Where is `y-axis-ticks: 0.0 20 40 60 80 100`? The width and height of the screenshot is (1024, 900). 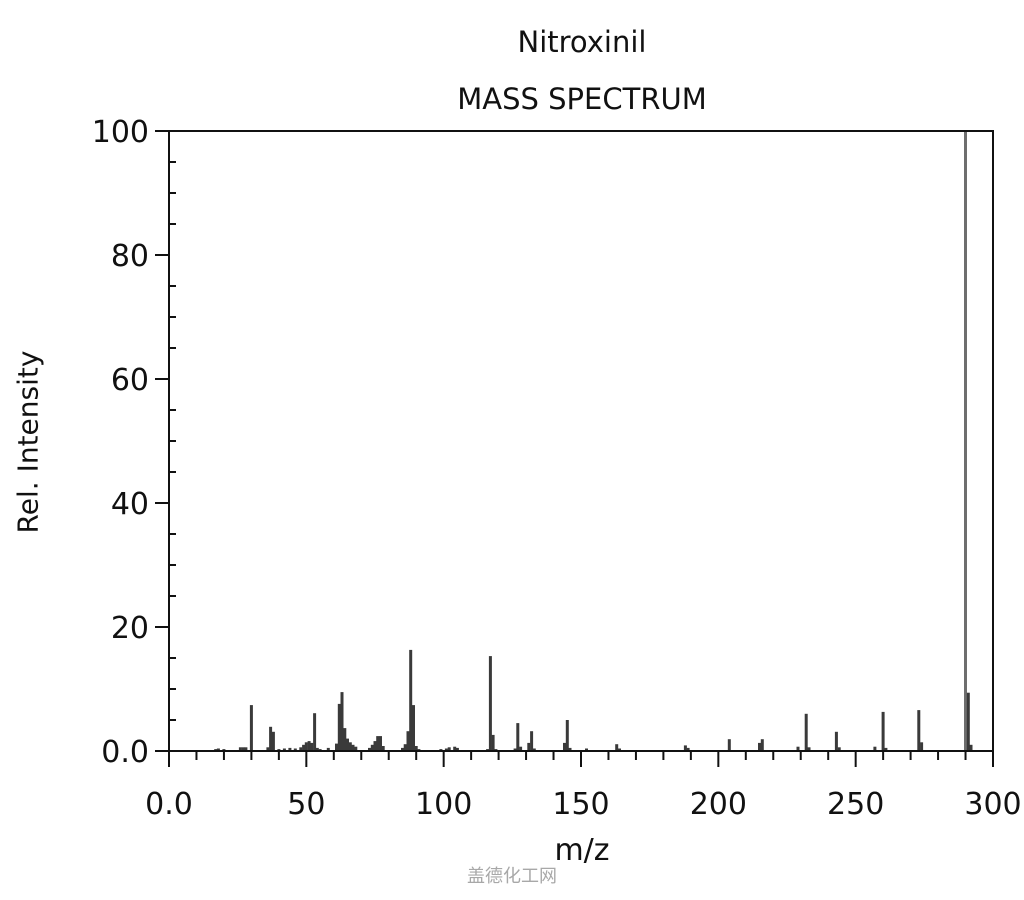
y-axis-ticks: 0.0 20 40 60 80 100 is located at coordinates (134, 442).